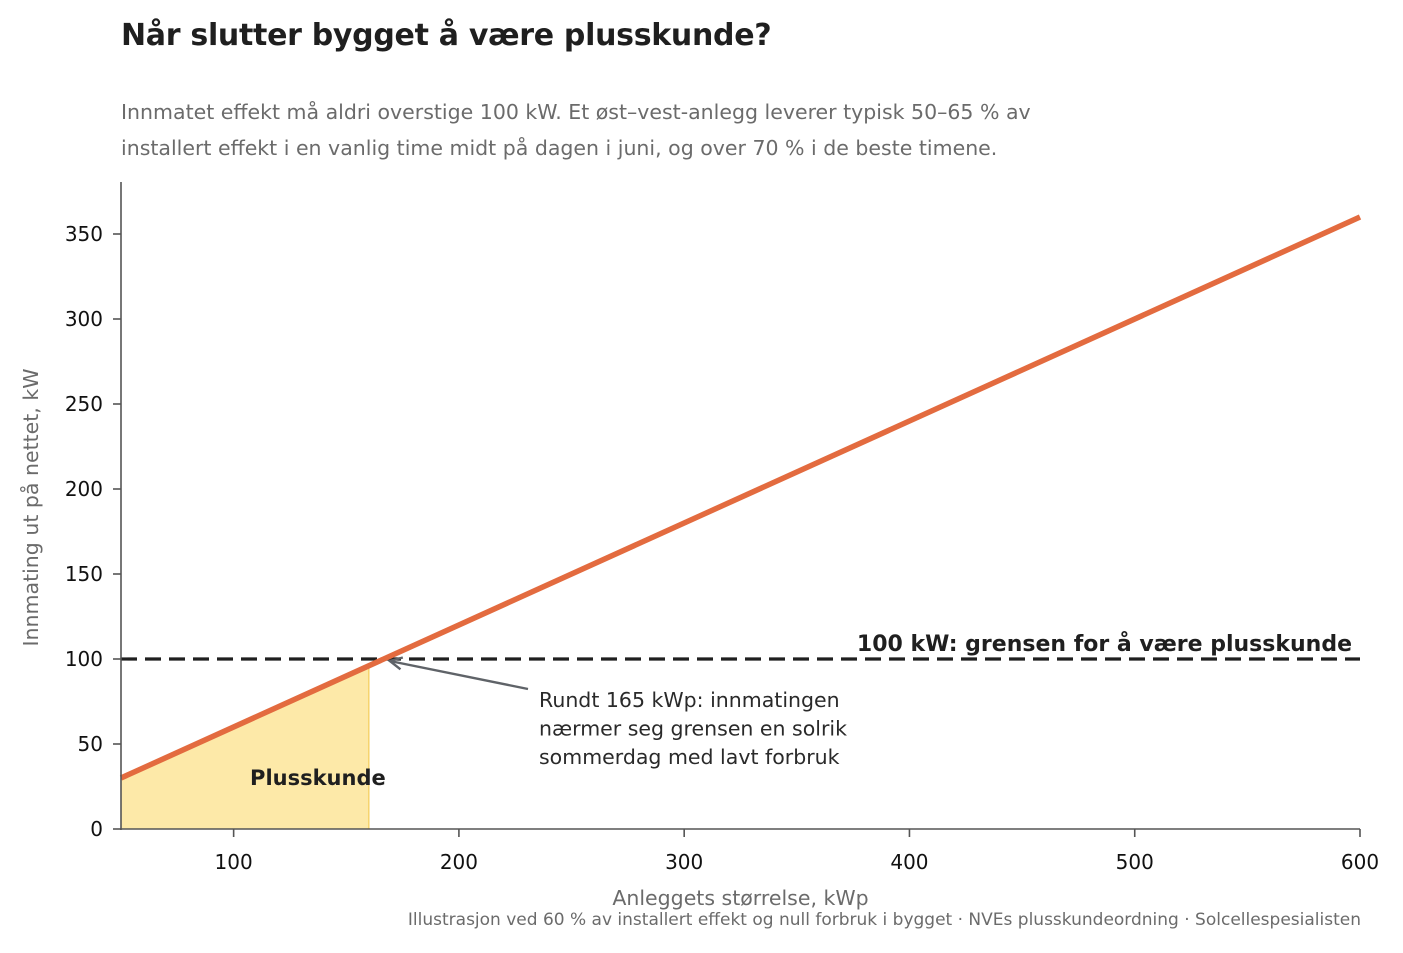 This screenshot has height=953, width=1403. I want to click on plusskunde-region-label: Plusskunde, so click(318, 778).